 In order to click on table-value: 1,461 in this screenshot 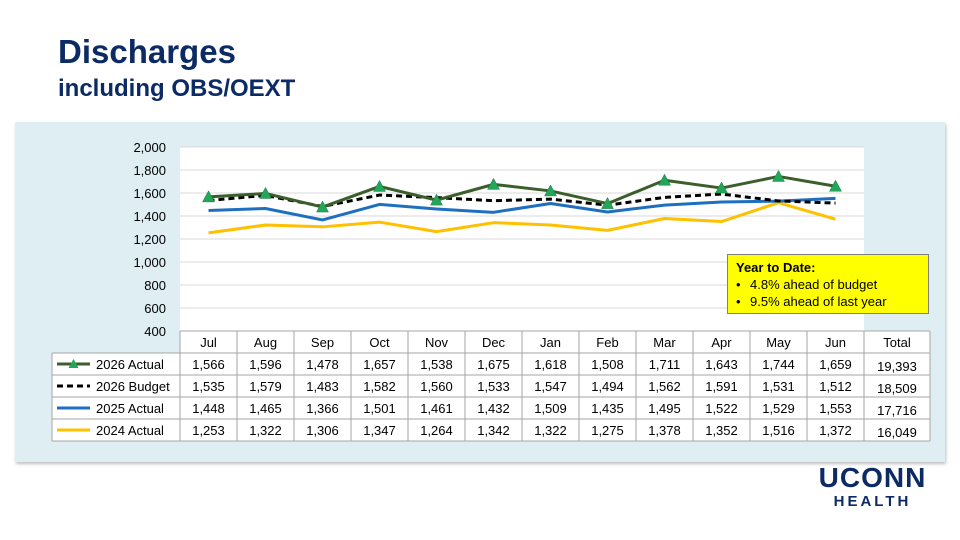, I will do `click(436, 408)`.